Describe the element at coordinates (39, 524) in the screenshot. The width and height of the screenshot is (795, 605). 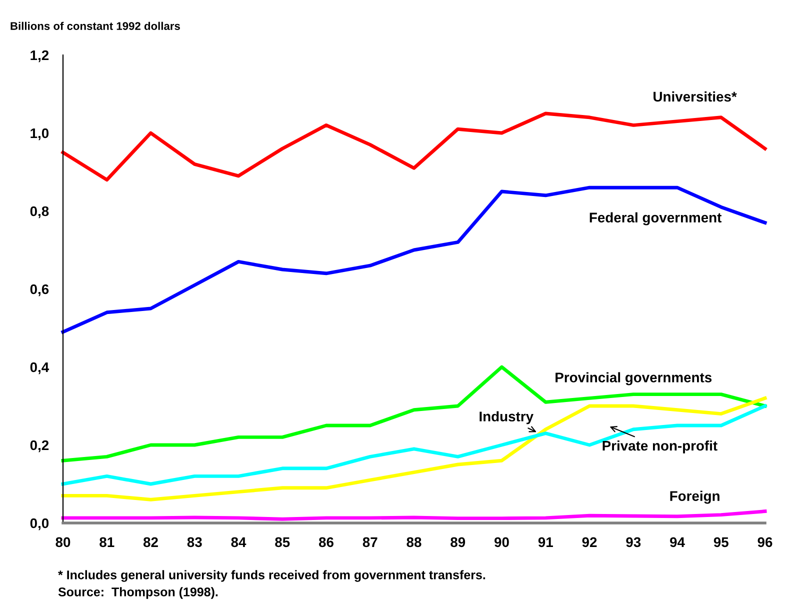
I see `y-tick-label: 0,0` at that location.